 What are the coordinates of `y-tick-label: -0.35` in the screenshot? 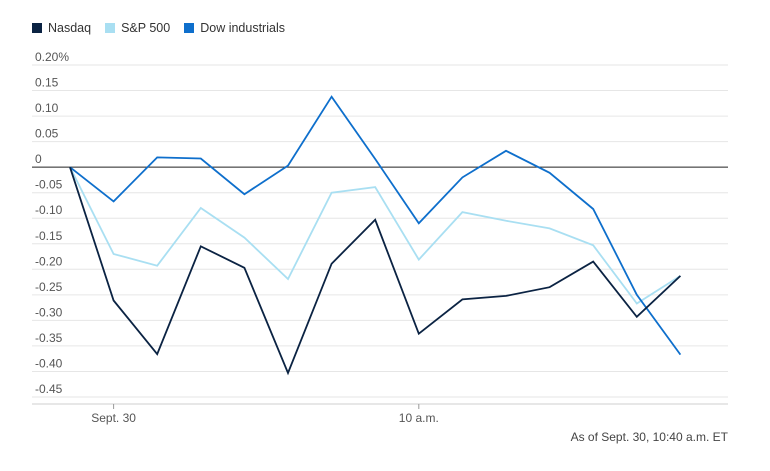 It's located at (49, 338).